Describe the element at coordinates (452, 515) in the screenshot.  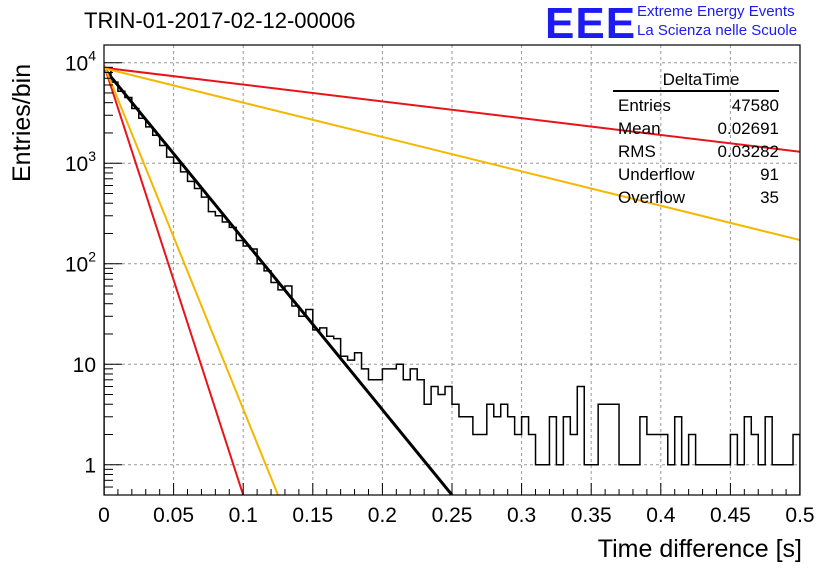
I see `x-tick-label: 0.25` at that location.